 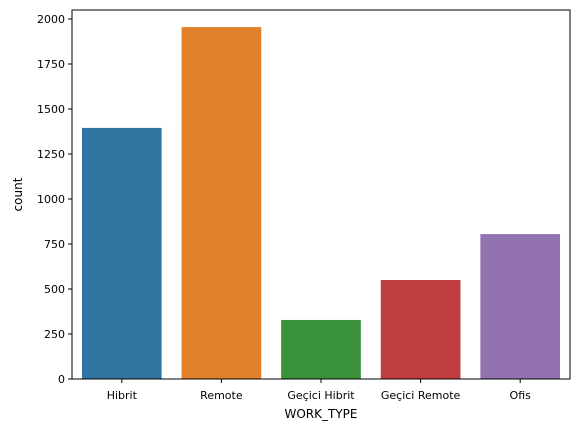 I want to click on y-tick-label: 250, so click(x=54, y=334).